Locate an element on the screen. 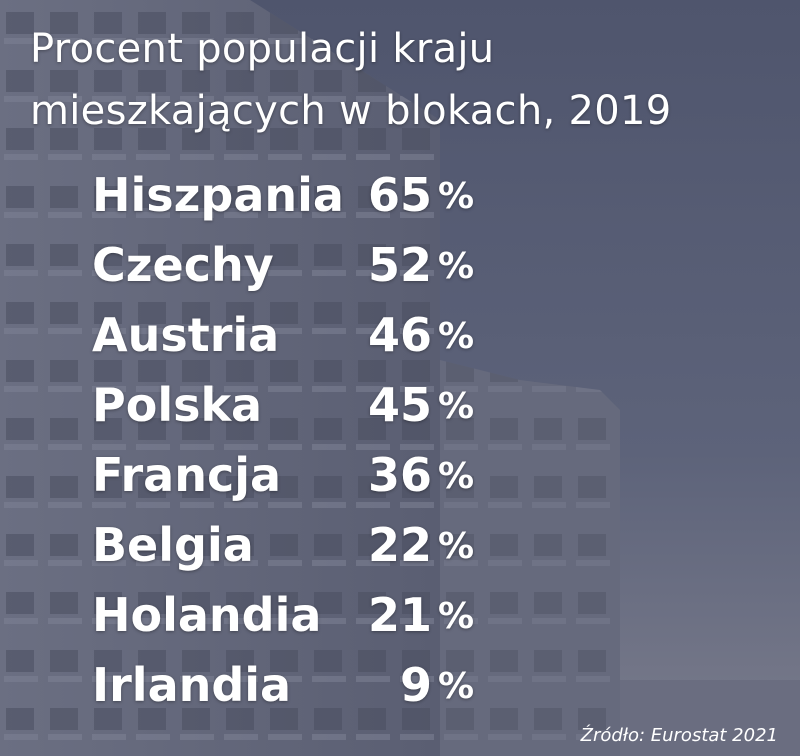  country-value: 45 is located at coordinates (399, 405).